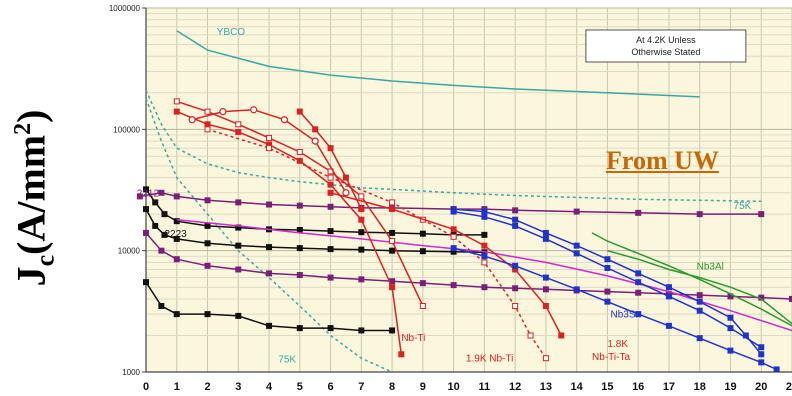 Image resolution: width=792 pixels, height=396 pixels. What do you see at coordinates (148, 193) in the screenshot?
I see `annotation-label: 2212` at bounding box center [148, 193].